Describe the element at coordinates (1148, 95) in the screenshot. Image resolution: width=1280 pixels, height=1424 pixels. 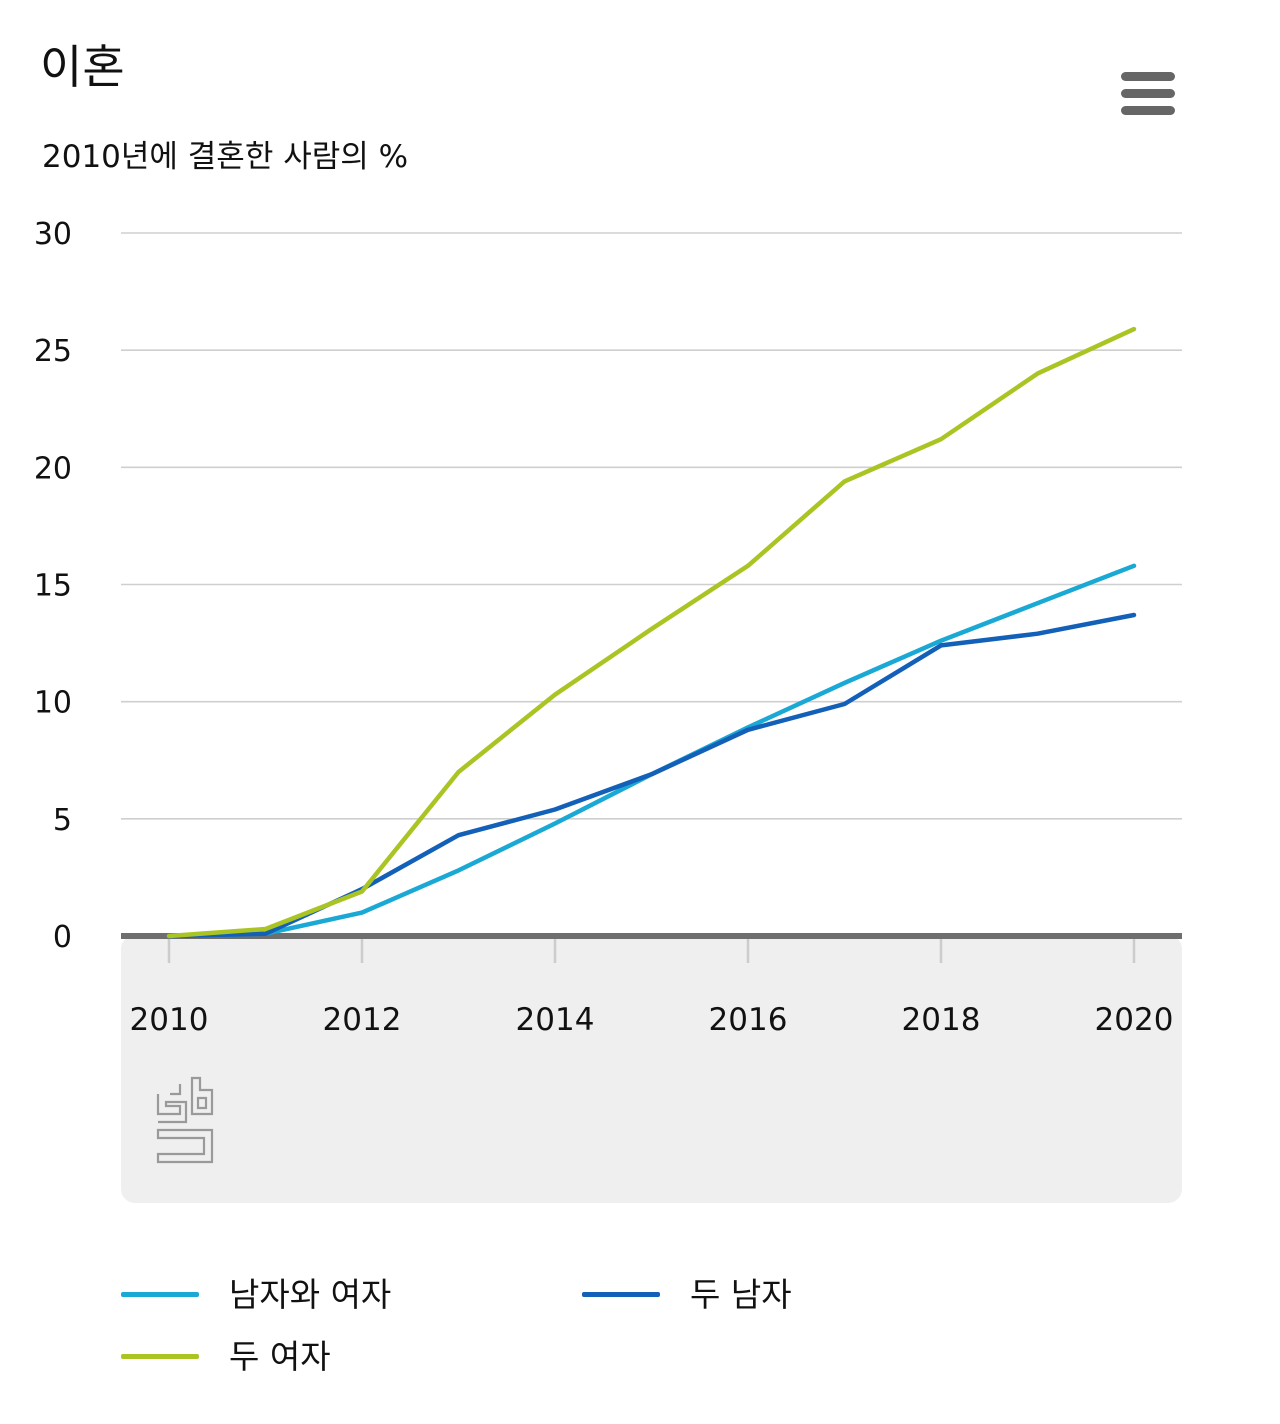
I see `hamburger-menu-icon` at that location.